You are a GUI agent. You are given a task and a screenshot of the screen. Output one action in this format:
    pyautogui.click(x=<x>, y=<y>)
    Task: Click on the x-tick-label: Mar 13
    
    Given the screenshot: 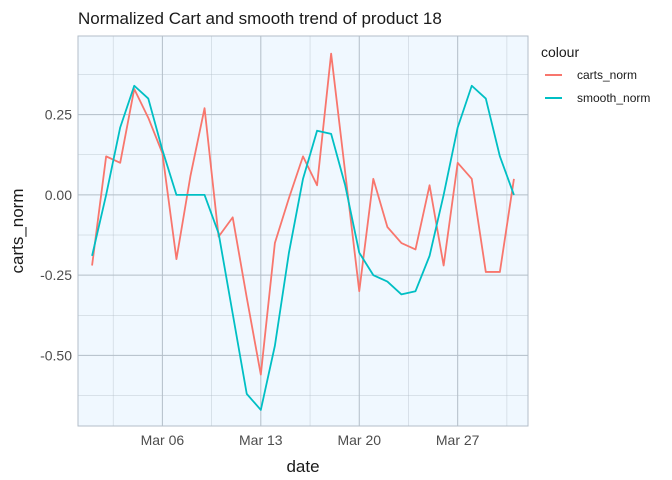 What is the action you would take?
    pyautogui.click(x=261, y=440)
    